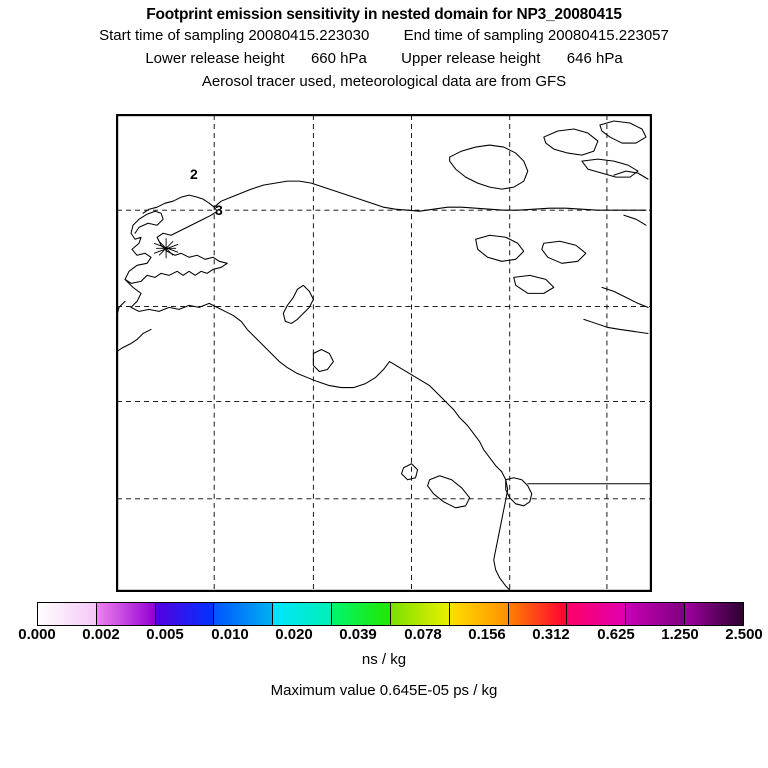 The image size is (768, 768). What do you see at coordinates (126, 614) in the screenshot?
I see `colorbar-segment-orchid-to-violet` at bounding box center [126, 614].